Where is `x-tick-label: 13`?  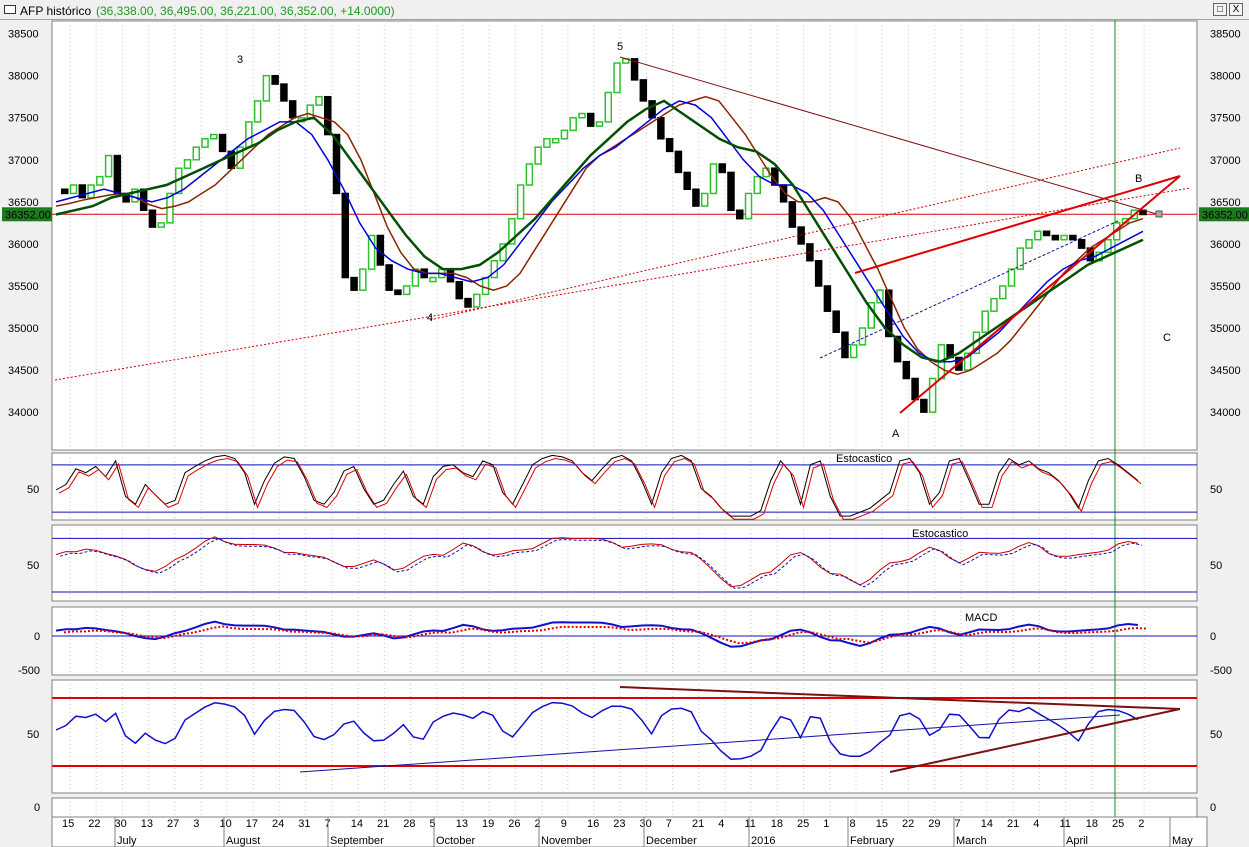 x-tick-label: 13 is located at coordinates (147, 824).